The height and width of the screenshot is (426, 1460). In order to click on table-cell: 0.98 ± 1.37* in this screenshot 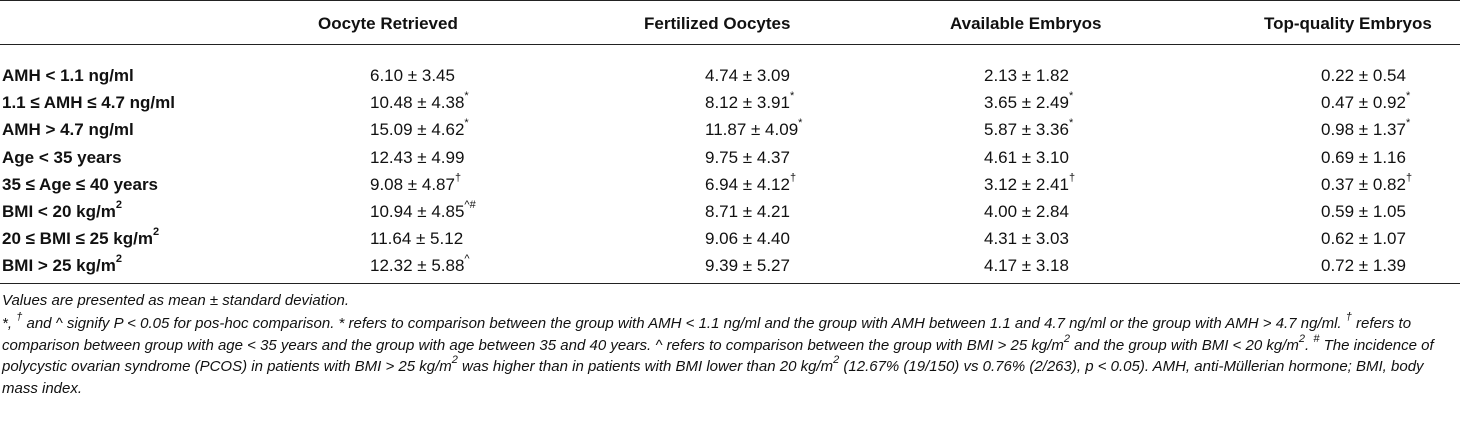, I will do `click(1365, 129)`.